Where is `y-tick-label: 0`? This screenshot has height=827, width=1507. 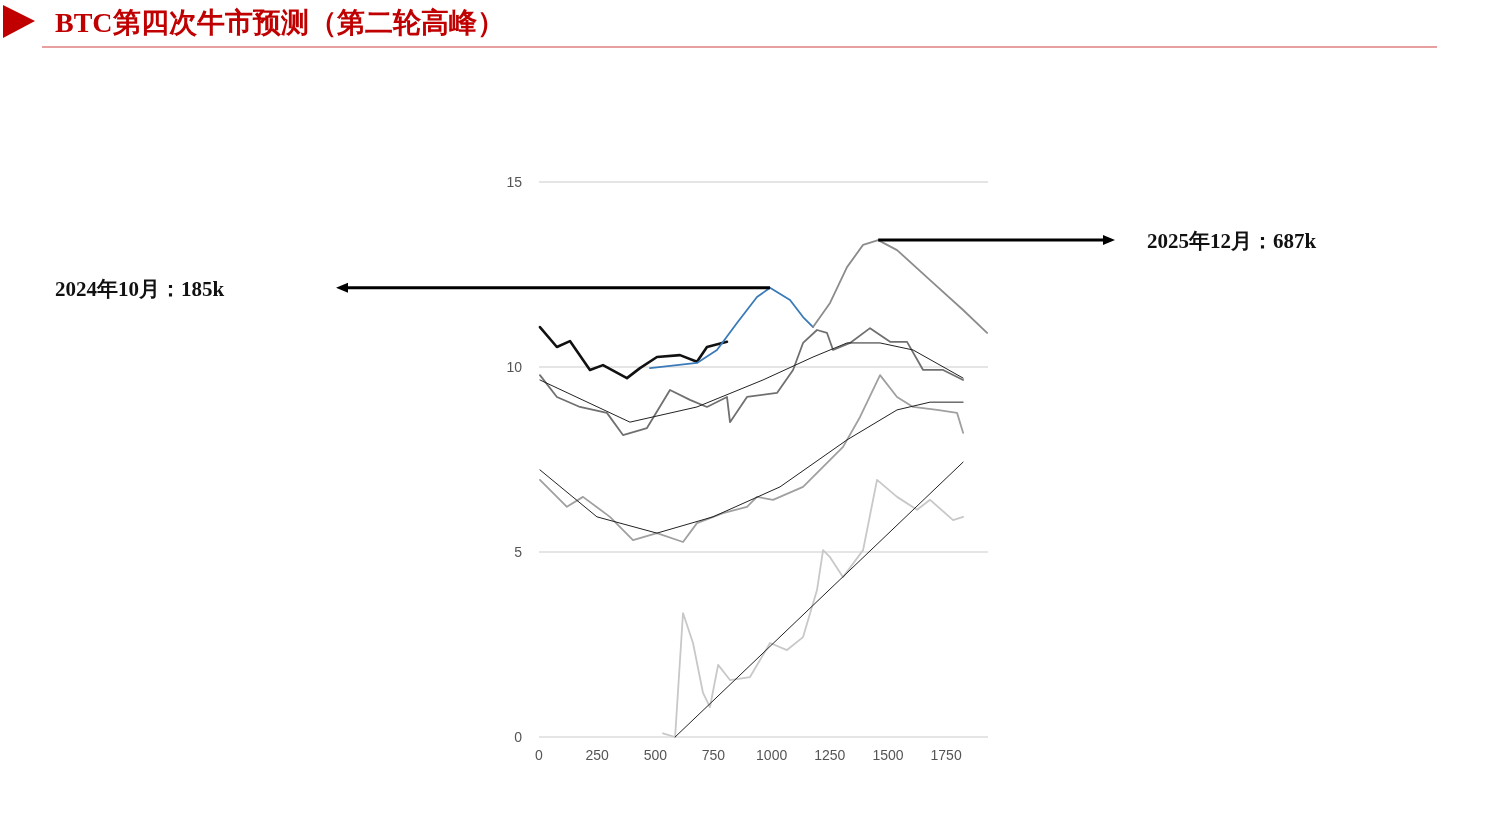
y-tick-label: 0 is located at coordinates (518, 737).